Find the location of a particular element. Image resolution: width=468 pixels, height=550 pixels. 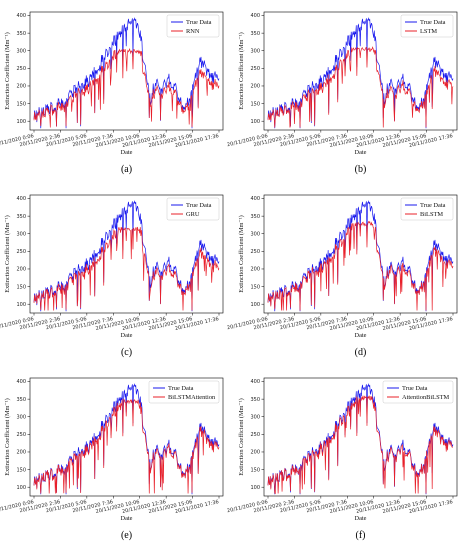

legend-label-prediction: LSTM is located at coordinates (428, 31).